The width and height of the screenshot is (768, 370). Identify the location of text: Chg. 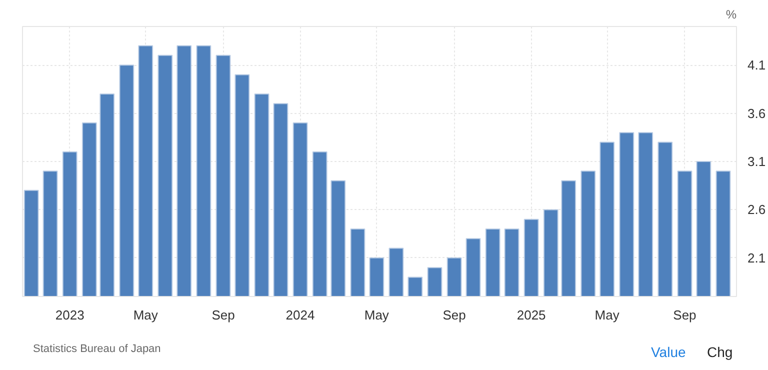
(720, 352).